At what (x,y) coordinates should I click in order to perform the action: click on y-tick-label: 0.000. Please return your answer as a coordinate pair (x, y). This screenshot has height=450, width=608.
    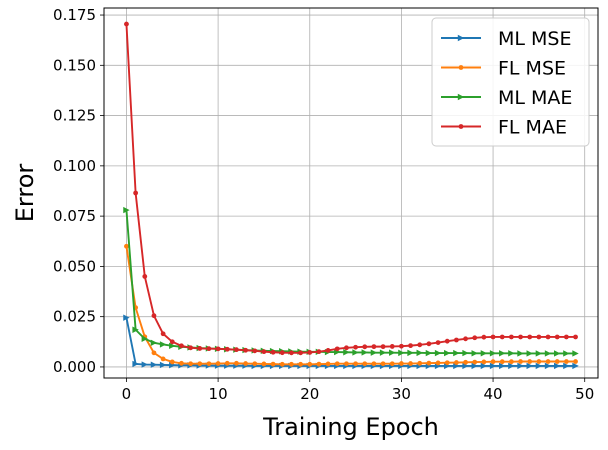
    Looking at the image, I should click on (74, 367).